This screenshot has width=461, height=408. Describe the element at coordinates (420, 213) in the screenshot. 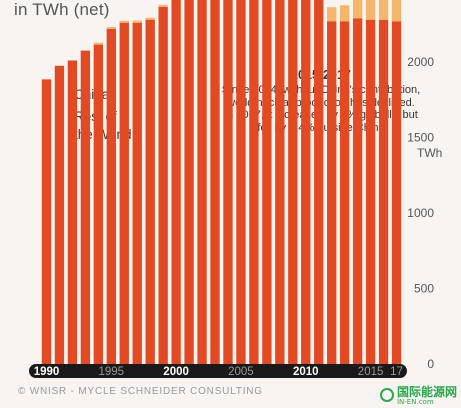

I see `y-tick-label: 1000` at that location.